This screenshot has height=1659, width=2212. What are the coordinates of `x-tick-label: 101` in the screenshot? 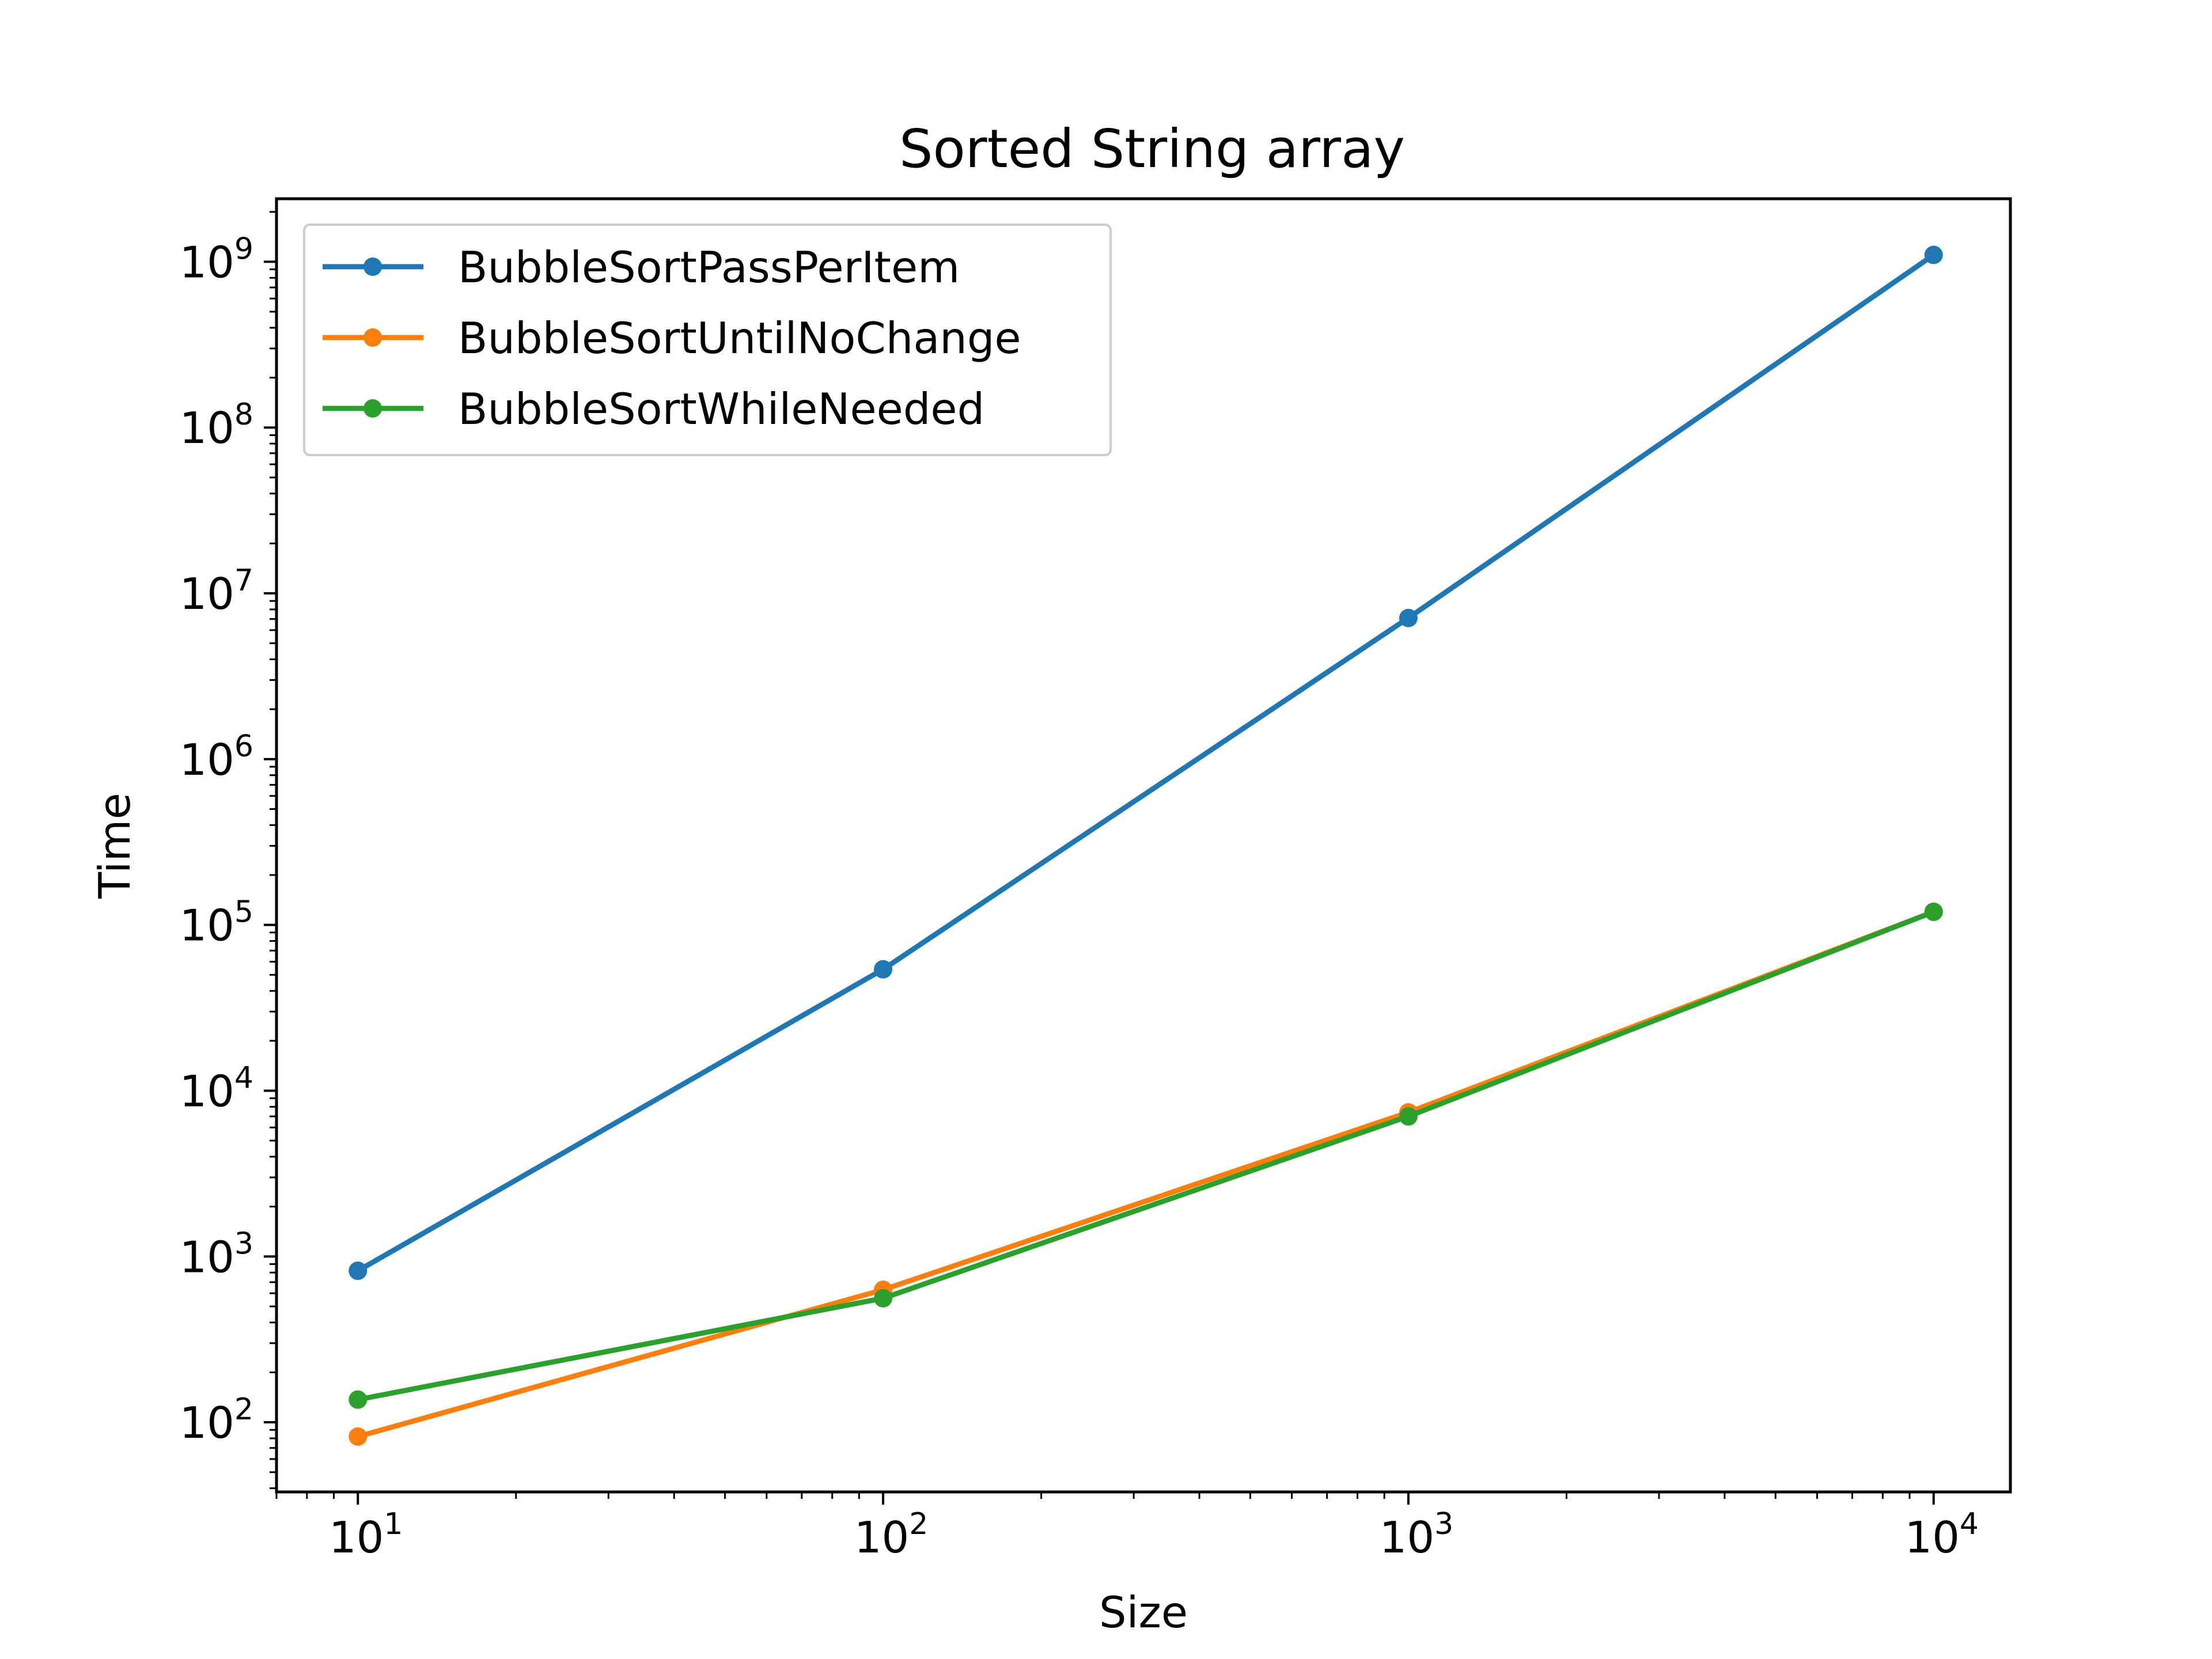 It's located at (366, 1535).